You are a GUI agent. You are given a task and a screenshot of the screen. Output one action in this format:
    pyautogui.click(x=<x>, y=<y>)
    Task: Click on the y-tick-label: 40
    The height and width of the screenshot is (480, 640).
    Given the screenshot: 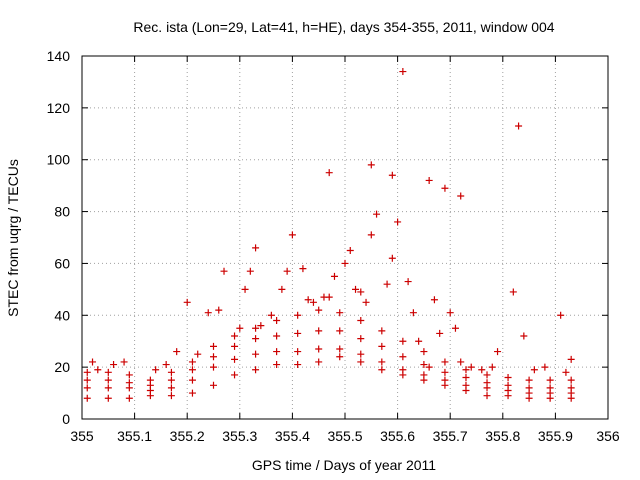 What is the action you would take?
    pyautogui.click(x=62, y=315)
    